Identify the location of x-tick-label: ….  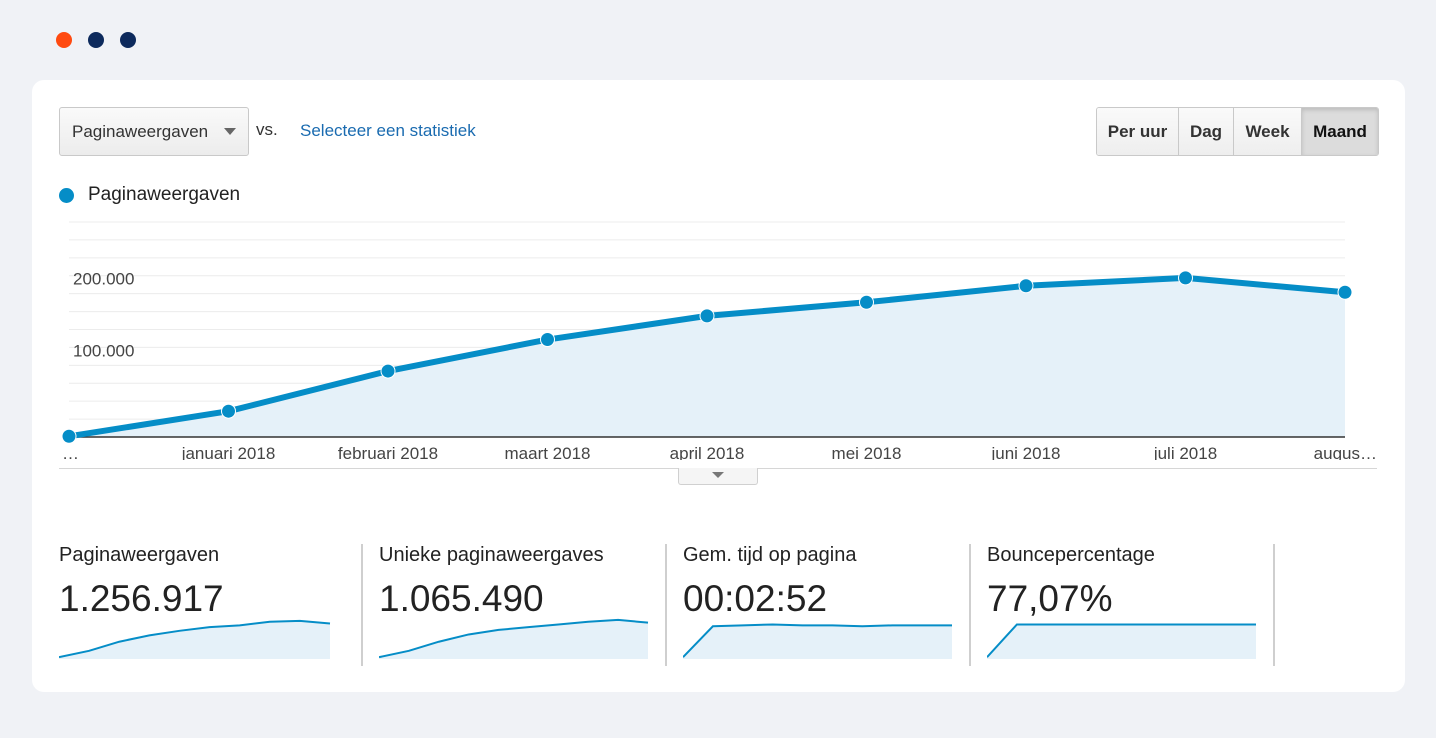
(70, 452).